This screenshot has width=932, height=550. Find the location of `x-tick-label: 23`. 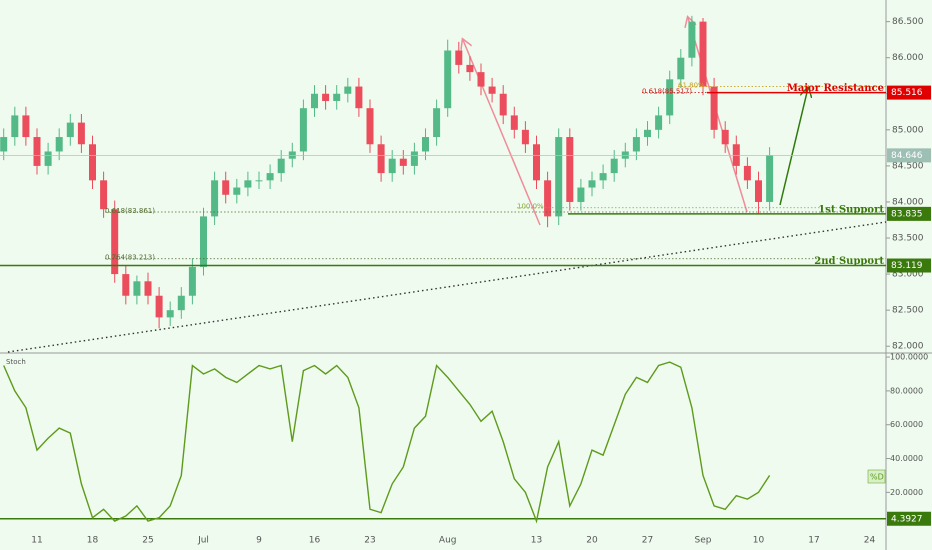

x-tick-label: 23 is located at coordinates (369, 541).